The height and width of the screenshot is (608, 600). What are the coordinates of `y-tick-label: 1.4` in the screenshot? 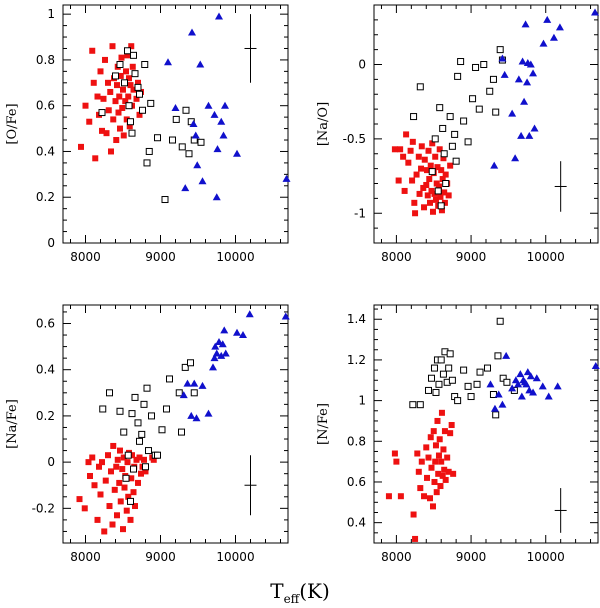 It's located at (356, 319).